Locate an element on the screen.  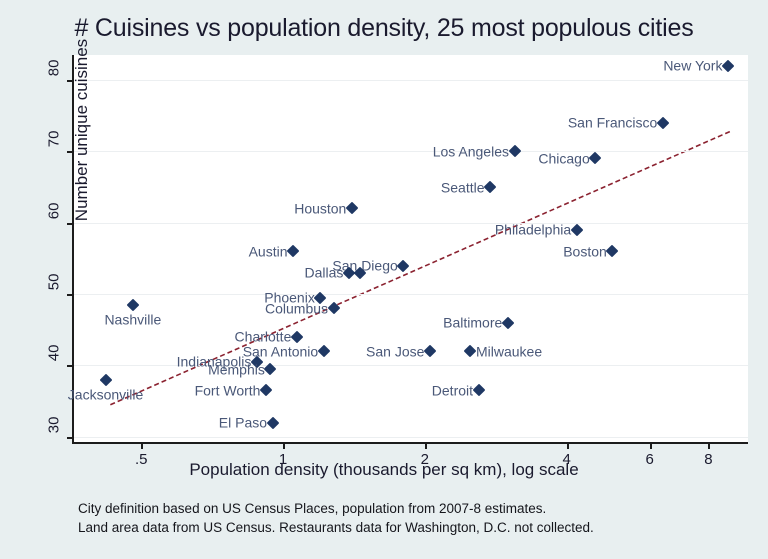
data-point: Fort Worth is located at coordinates (234, 390).